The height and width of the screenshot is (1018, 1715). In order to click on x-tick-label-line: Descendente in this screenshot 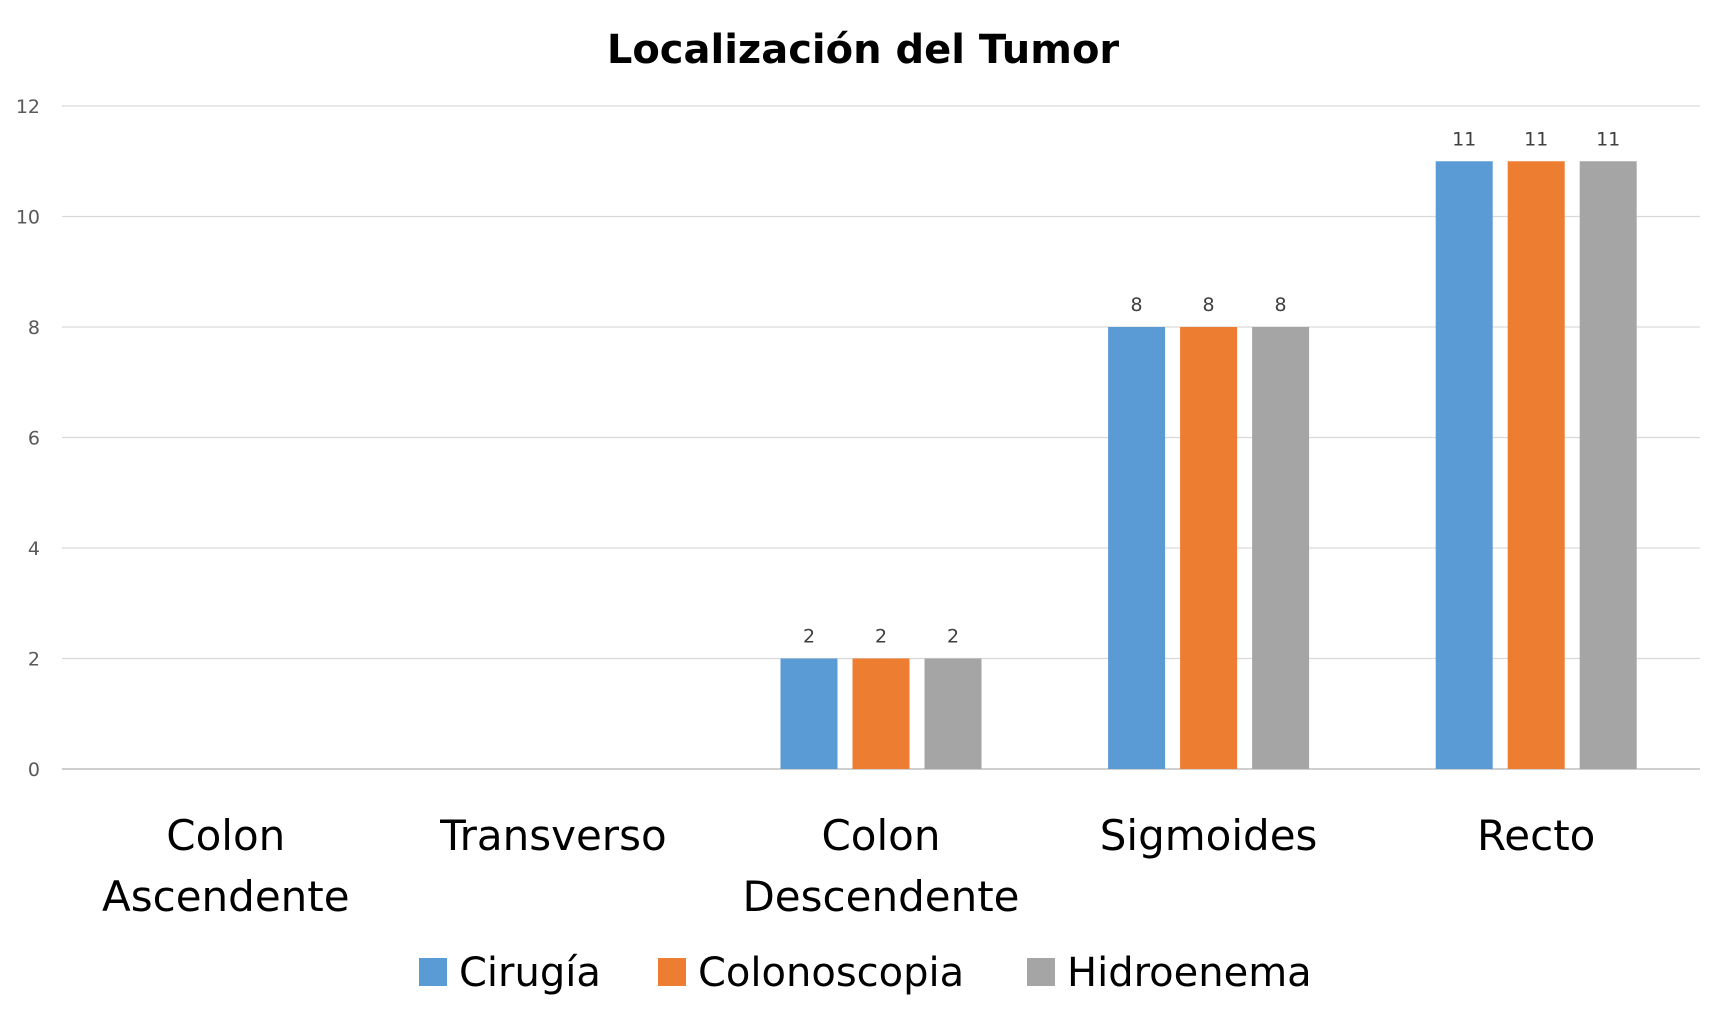, I will do `click(880, 896)`.